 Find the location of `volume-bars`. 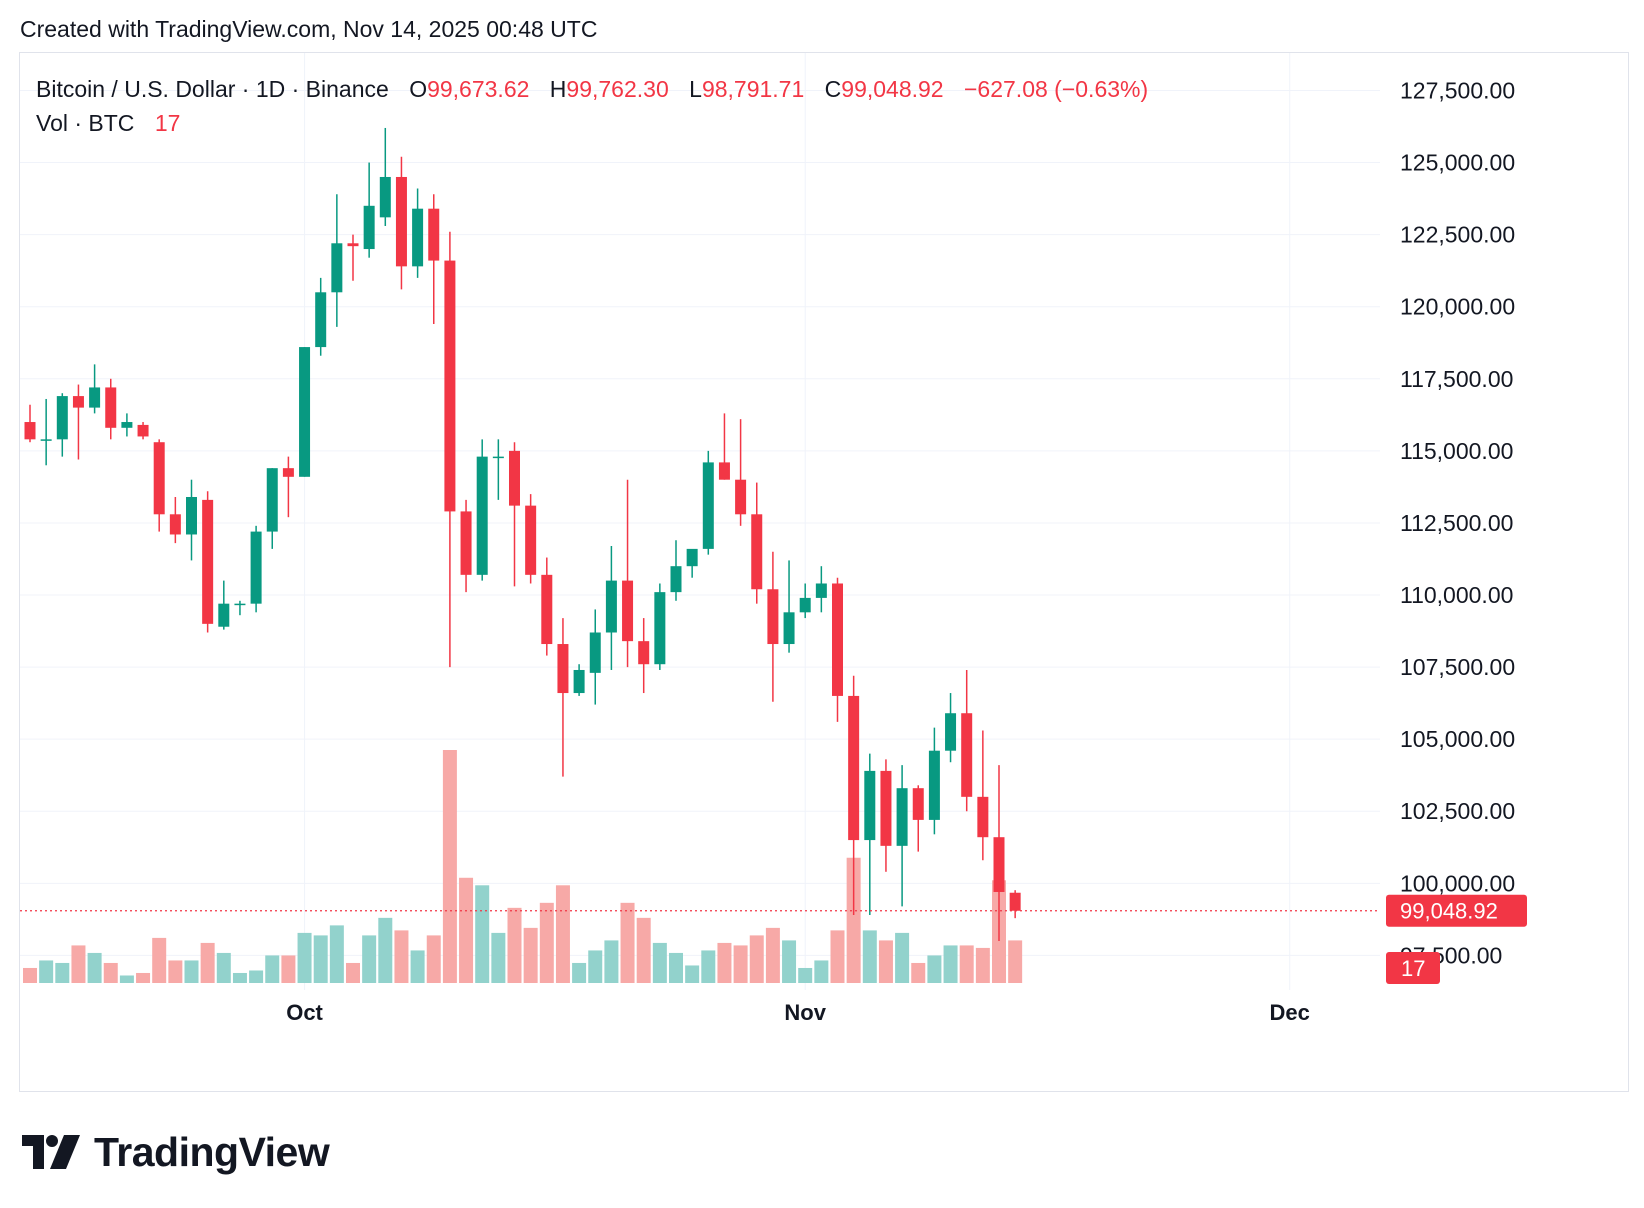

volume-bars is located at coordinates (523, 866).